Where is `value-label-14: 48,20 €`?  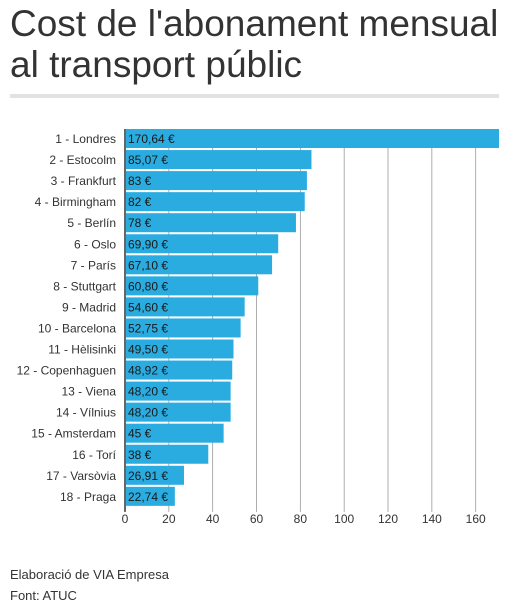
value-label-14: 48,20 € is located at coordinates (148, 413).